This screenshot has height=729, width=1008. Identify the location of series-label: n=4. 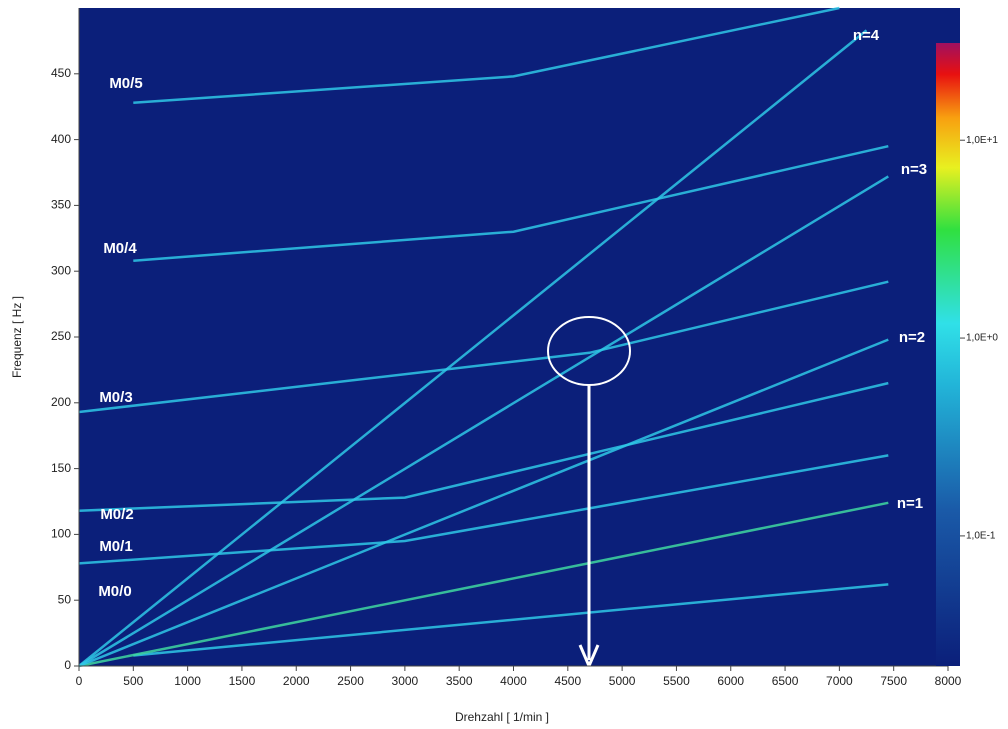
(866, 35).